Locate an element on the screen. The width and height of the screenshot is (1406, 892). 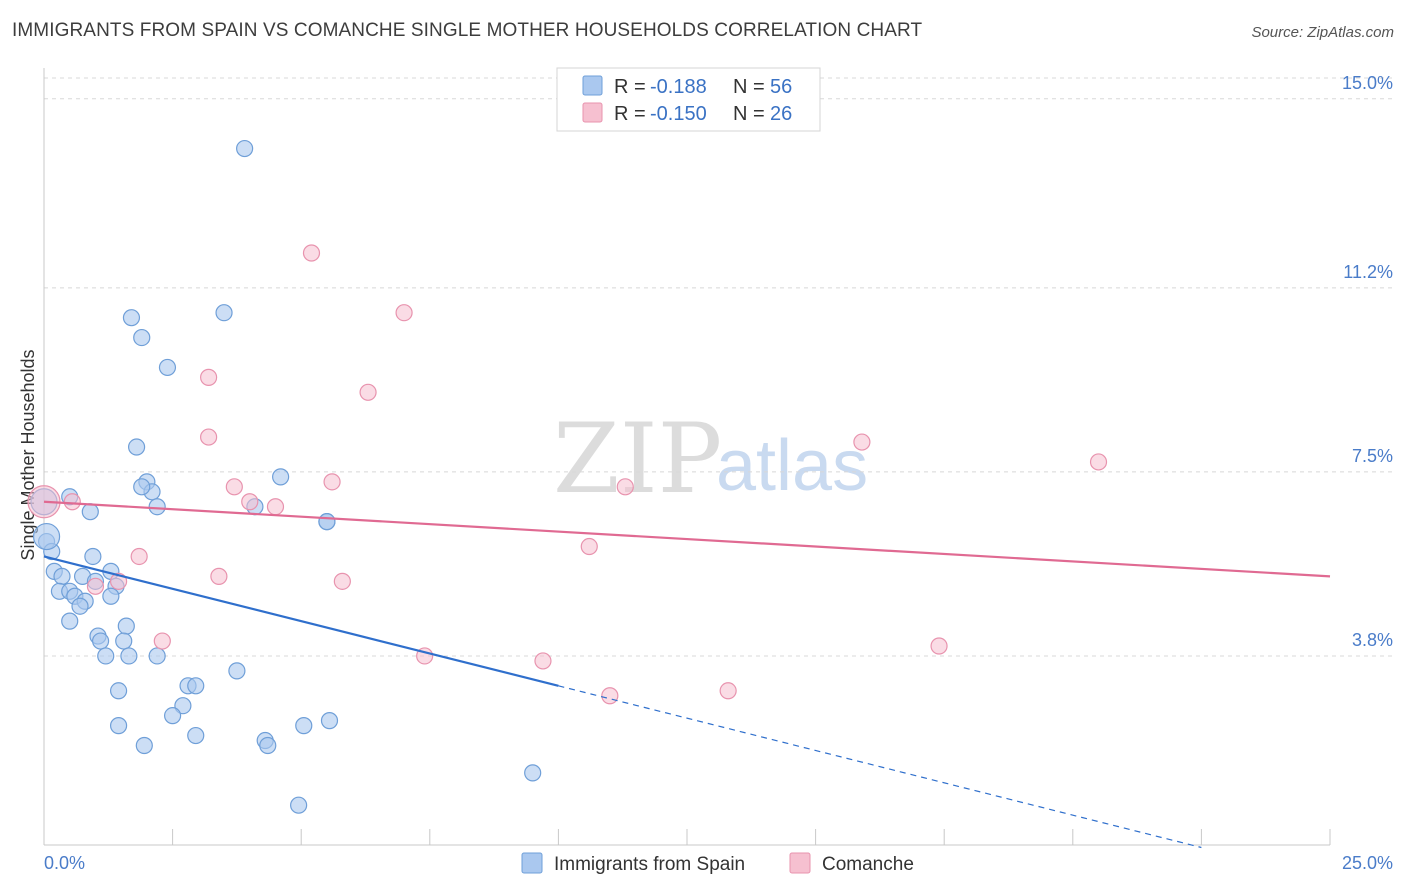
x-tick-label-max: 25.0% is located at coordinates (1367, 863).